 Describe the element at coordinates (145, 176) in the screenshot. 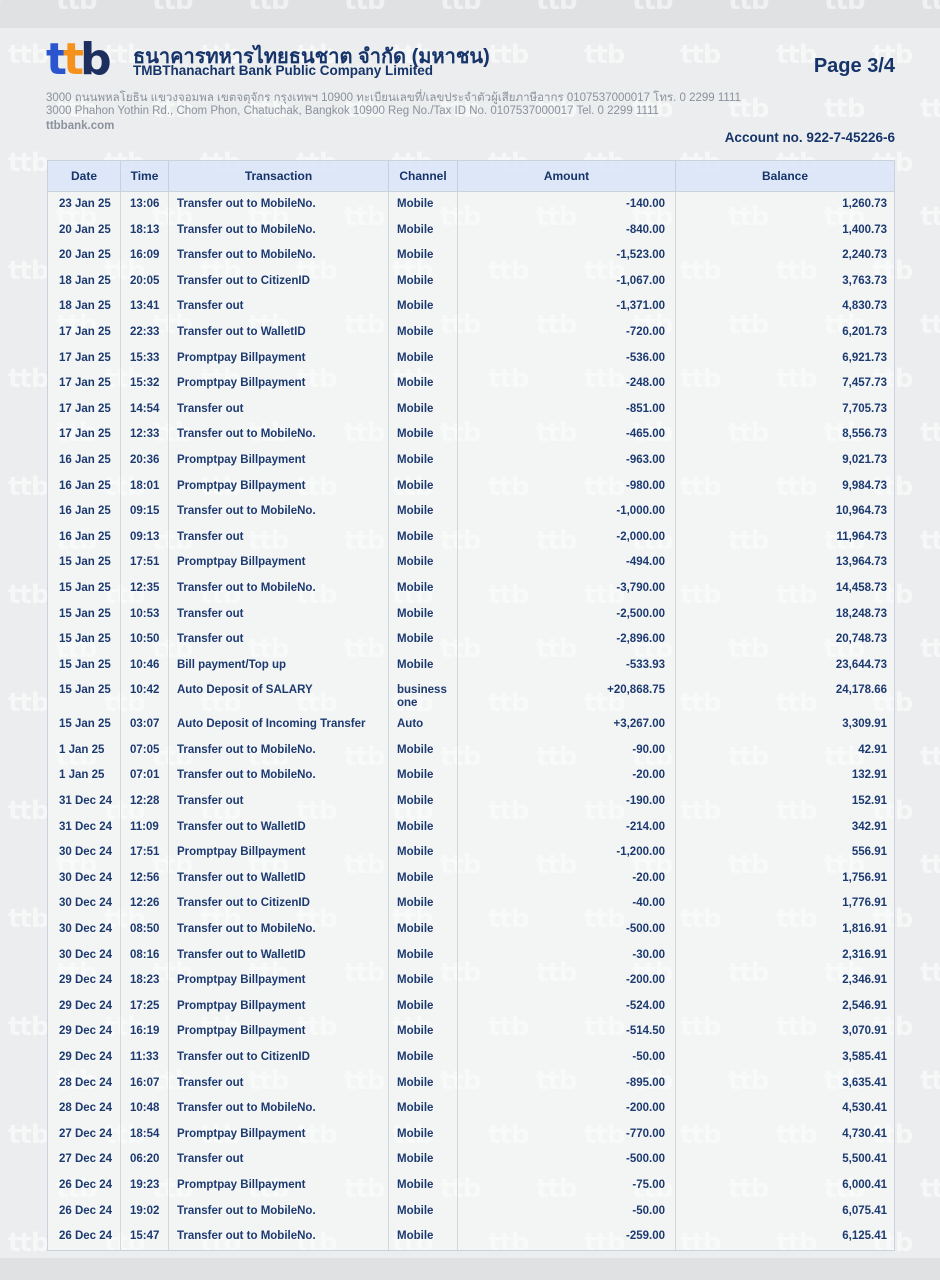

I see `column-header-time: Time` at that location.